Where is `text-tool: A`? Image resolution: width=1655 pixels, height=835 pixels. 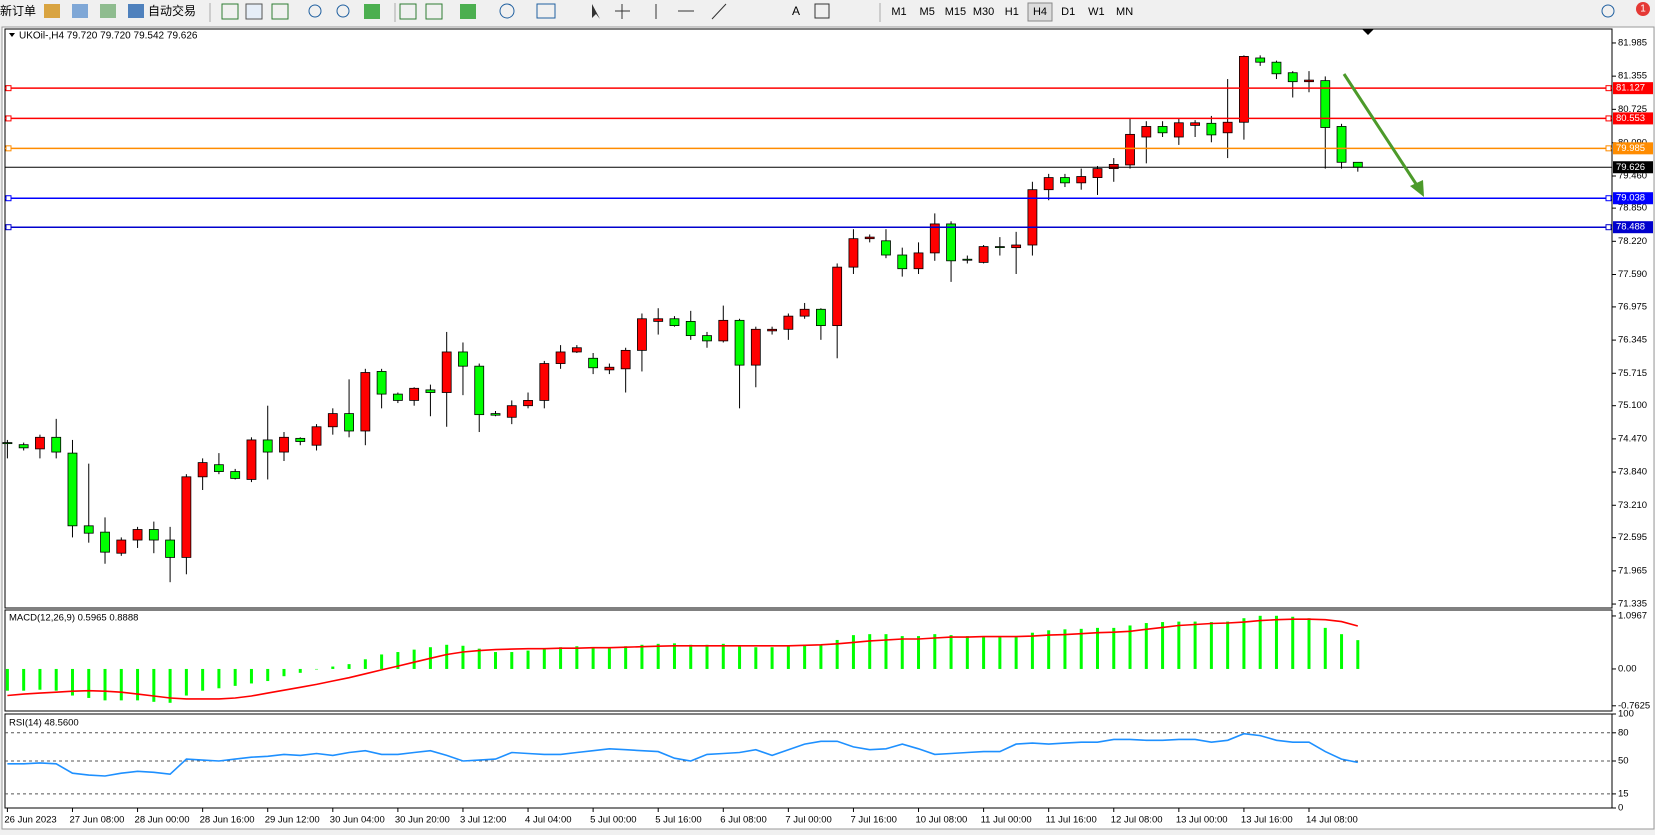
text-tool: A is located at coordinates (796, 11).